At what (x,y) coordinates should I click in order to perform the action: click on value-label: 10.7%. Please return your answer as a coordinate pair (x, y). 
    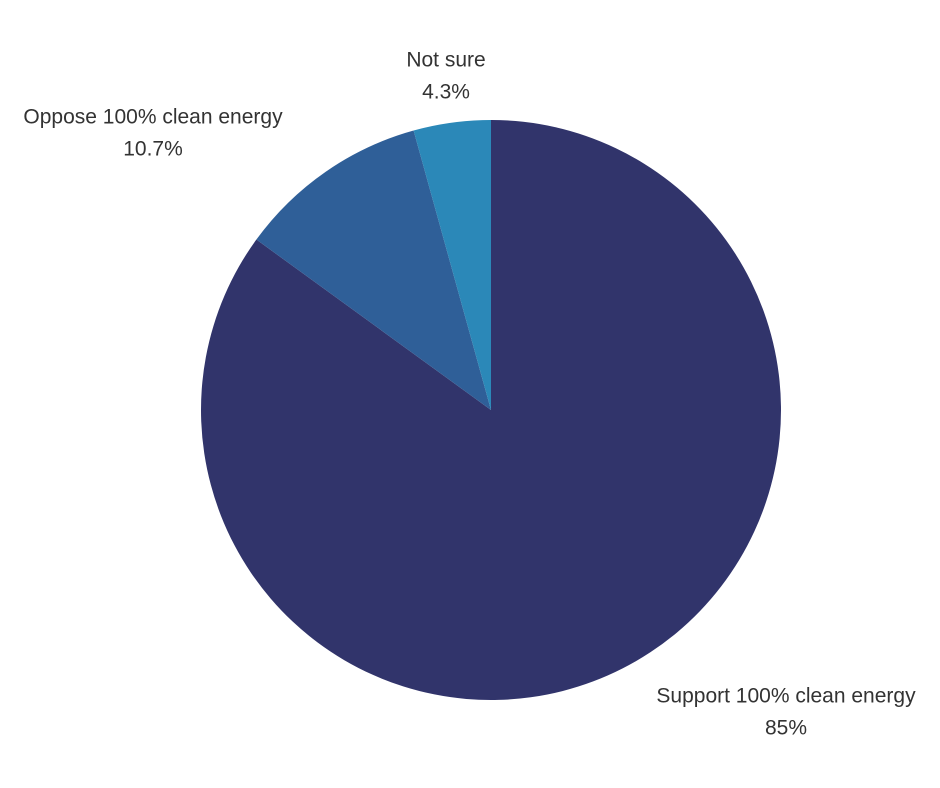
    Looking at the image, I should click on (153, 149).